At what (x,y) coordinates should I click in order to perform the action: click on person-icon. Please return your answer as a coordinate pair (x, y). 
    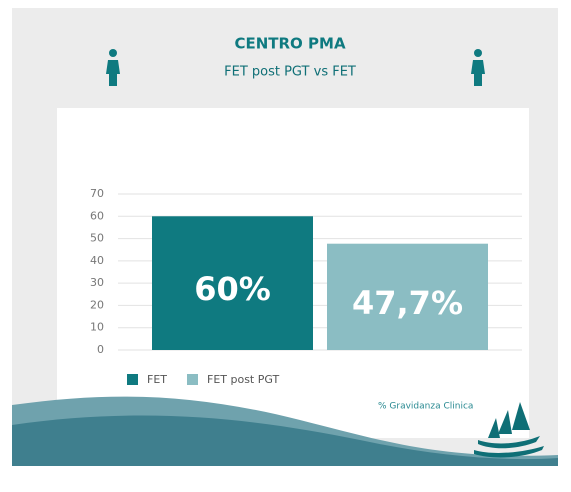
    Looking at the image, I should click on (295, 67).